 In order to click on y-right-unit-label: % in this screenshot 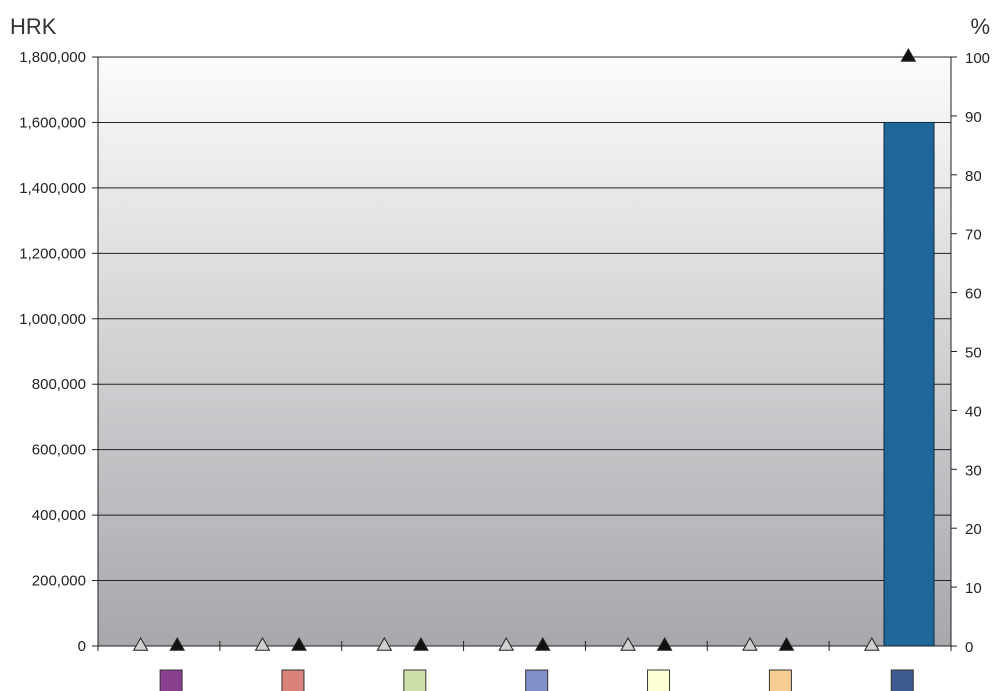, I will do `click(980, 26)`.